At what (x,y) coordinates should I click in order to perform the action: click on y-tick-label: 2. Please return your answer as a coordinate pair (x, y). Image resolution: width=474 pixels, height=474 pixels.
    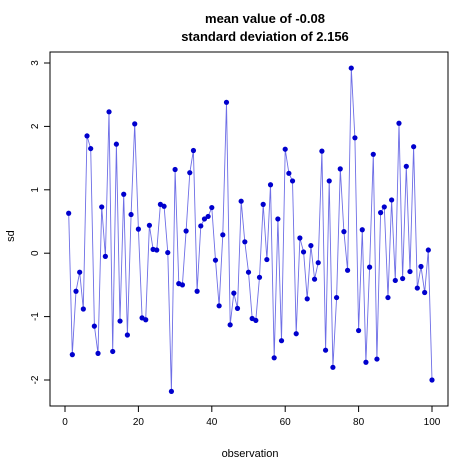
    Looking at the image, I should click on (35, 126).